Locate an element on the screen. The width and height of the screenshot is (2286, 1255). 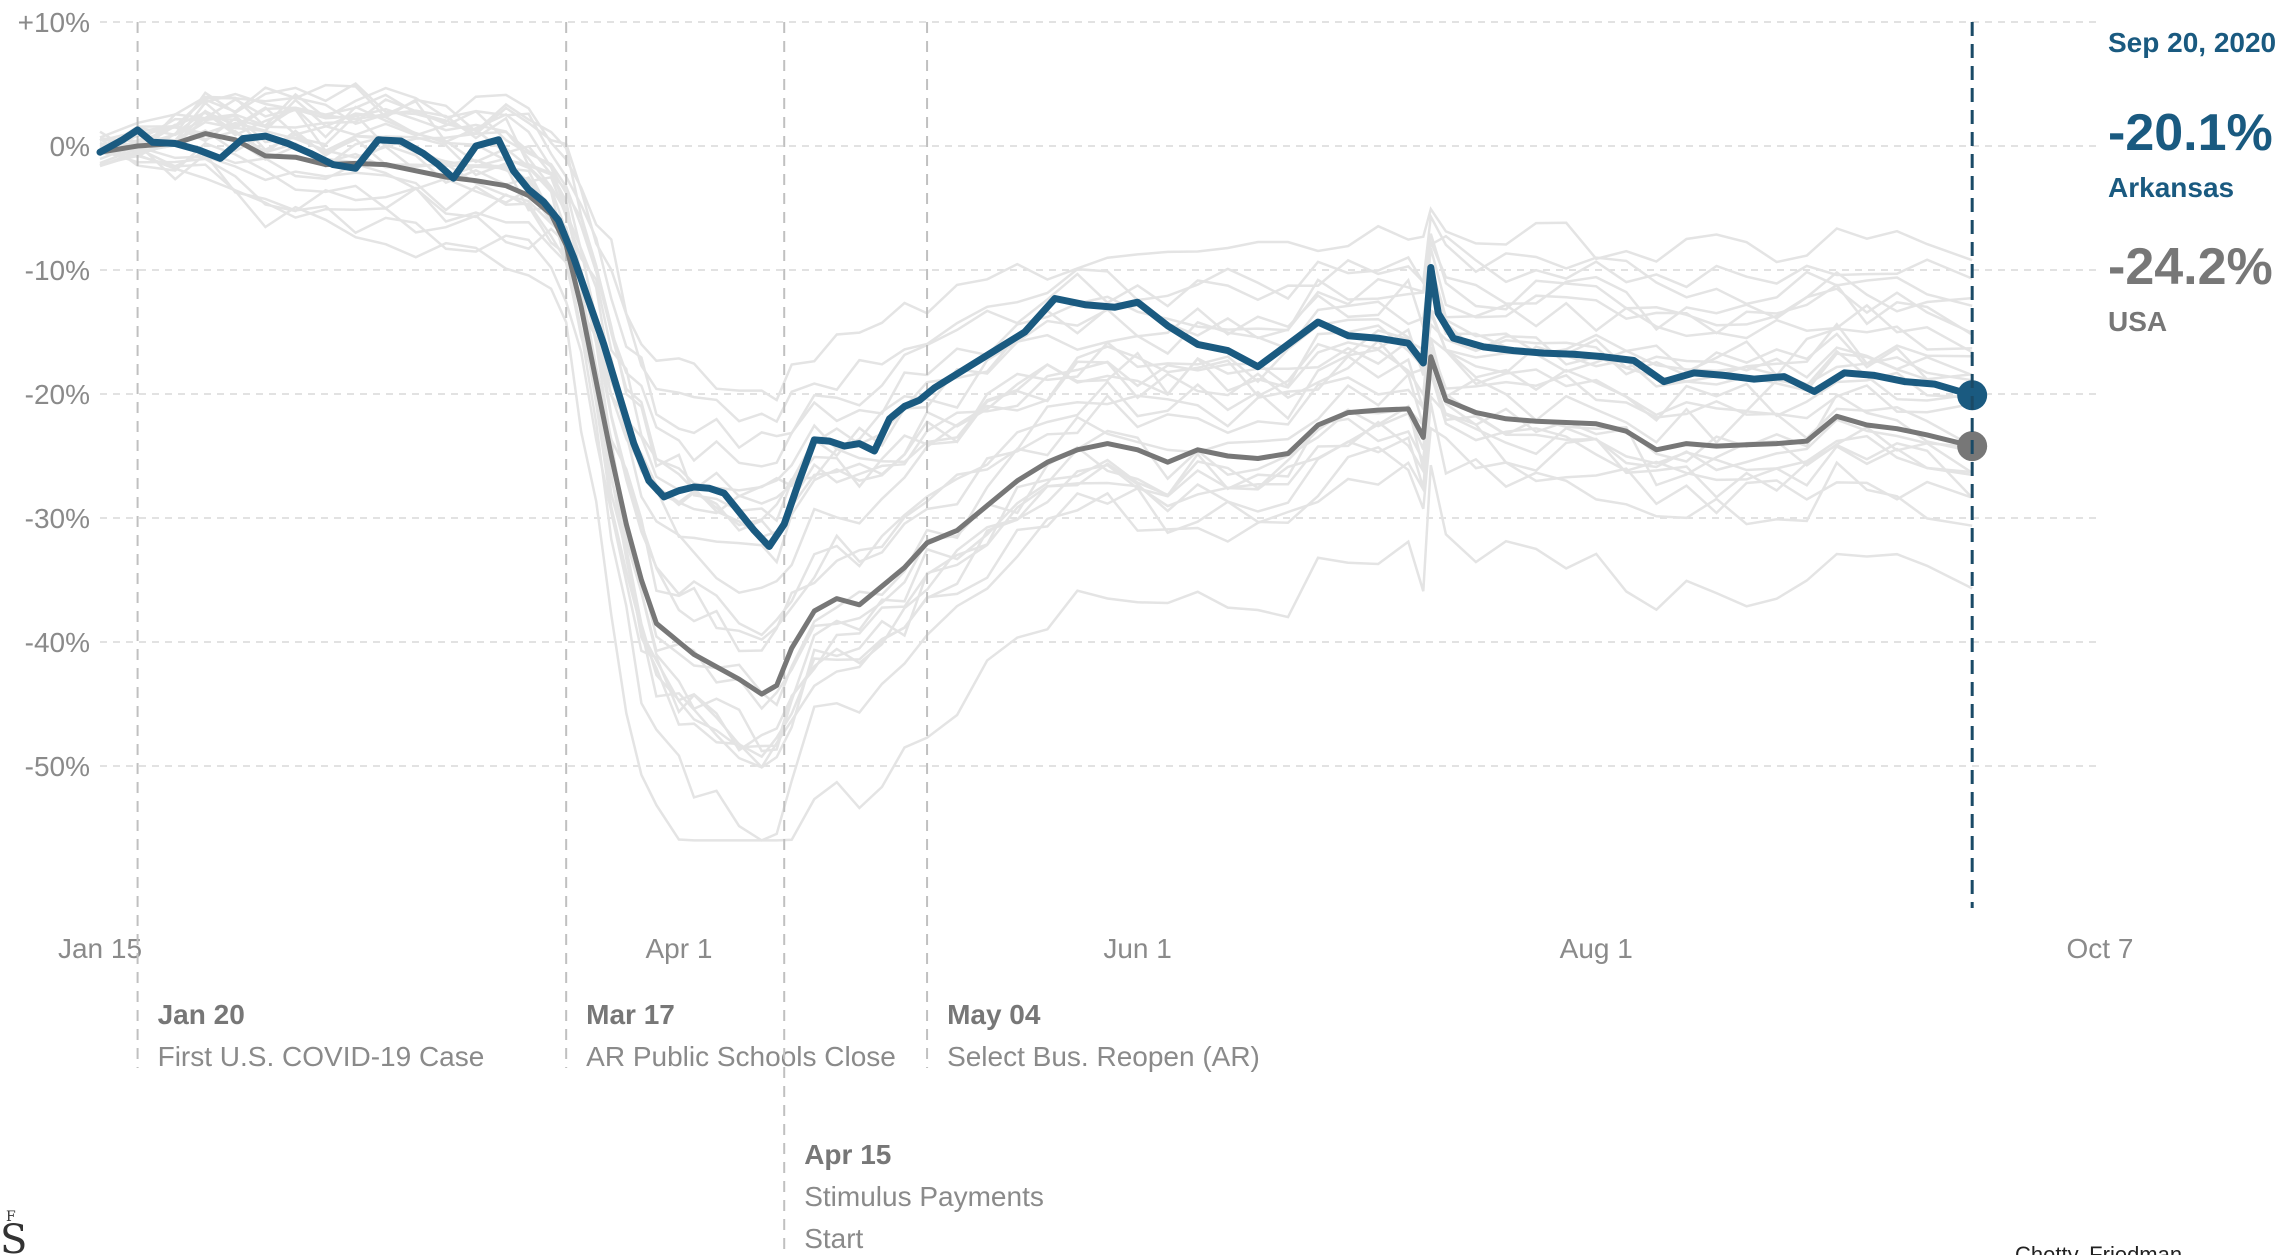
y-tick-label: +10% is located at coordinates (54, 22).